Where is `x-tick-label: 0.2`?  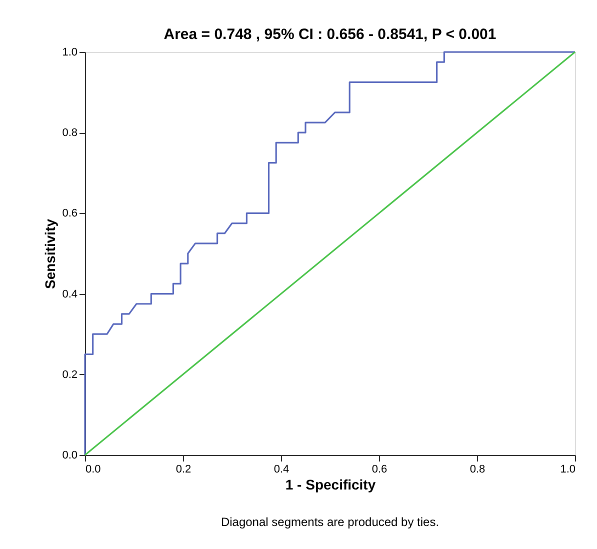
x-tick-label: 0.2 is located at coordinates (184, 470).